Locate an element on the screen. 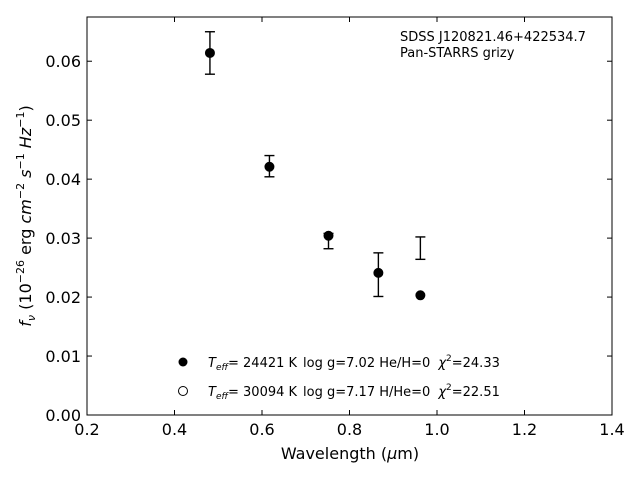 The height and width of the screenshot is (480, 640). y-tick-label: 0.00 is located at coordinates (63, 415).